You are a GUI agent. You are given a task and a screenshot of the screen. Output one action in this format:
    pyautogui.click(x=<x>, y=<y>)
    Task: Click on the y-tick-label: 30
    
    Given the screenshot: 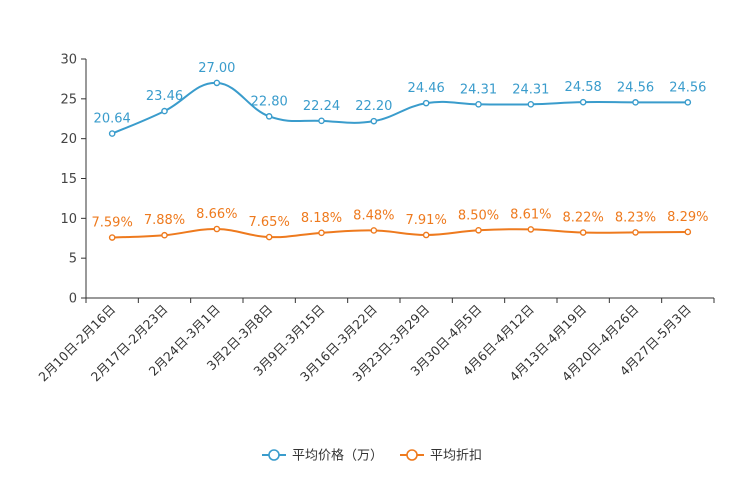 What is the action you would take?
    pyautogui.click(x=68, y=60)
    